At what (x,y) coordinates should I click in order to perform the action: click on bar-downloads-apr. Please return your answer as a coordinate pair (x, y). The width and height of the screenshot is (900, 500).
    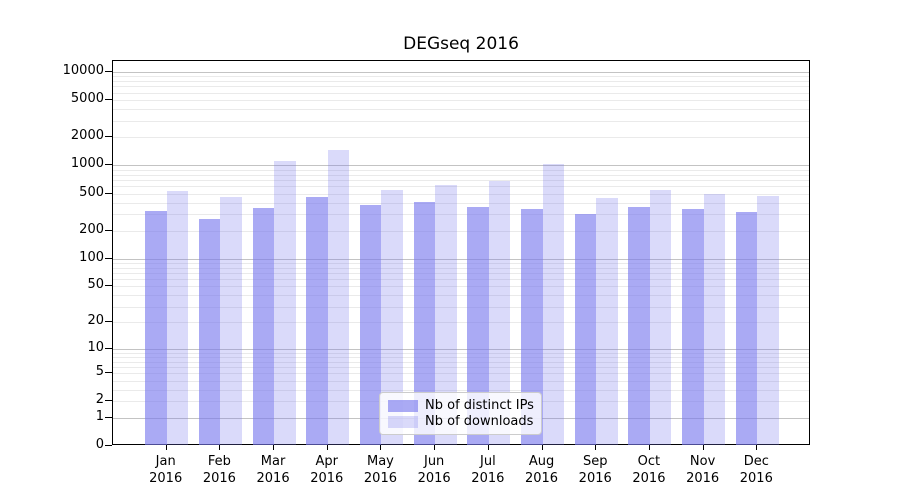
    Looking at the image, I should click on (338, 297).